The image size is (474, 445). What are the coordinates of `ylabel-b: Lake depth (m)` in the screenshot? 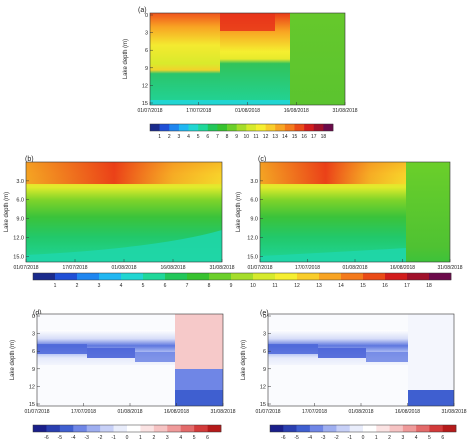 It's located at (7, 212).